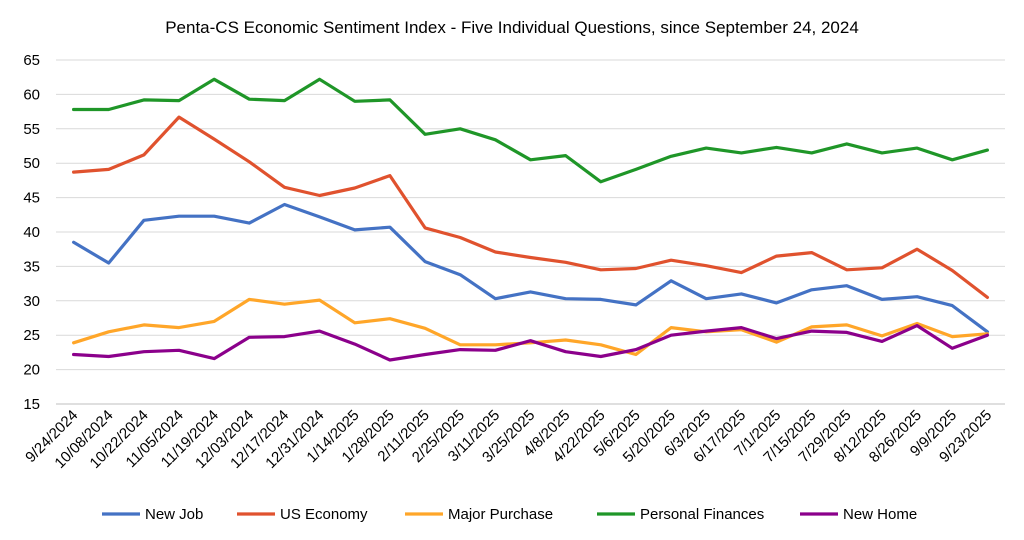  I want to click on legend-label: New Job, so click(174, 514).